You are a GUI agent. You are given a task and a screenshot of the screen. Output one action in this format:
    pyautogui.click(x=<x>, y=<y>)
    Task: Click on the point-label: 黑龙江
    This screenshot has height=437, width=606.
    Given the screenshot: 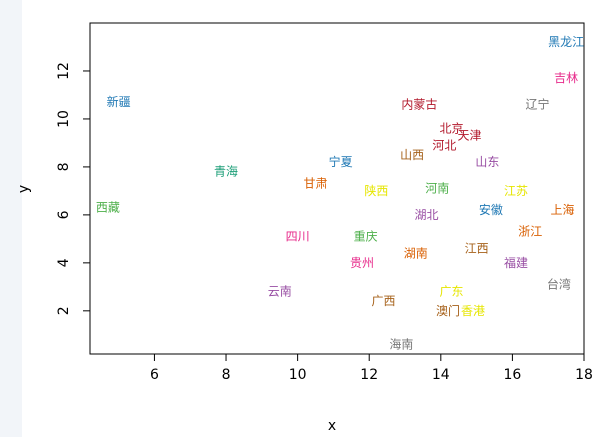 What is the action you would take?
    pyautogui.click(x=566, y=42)
    